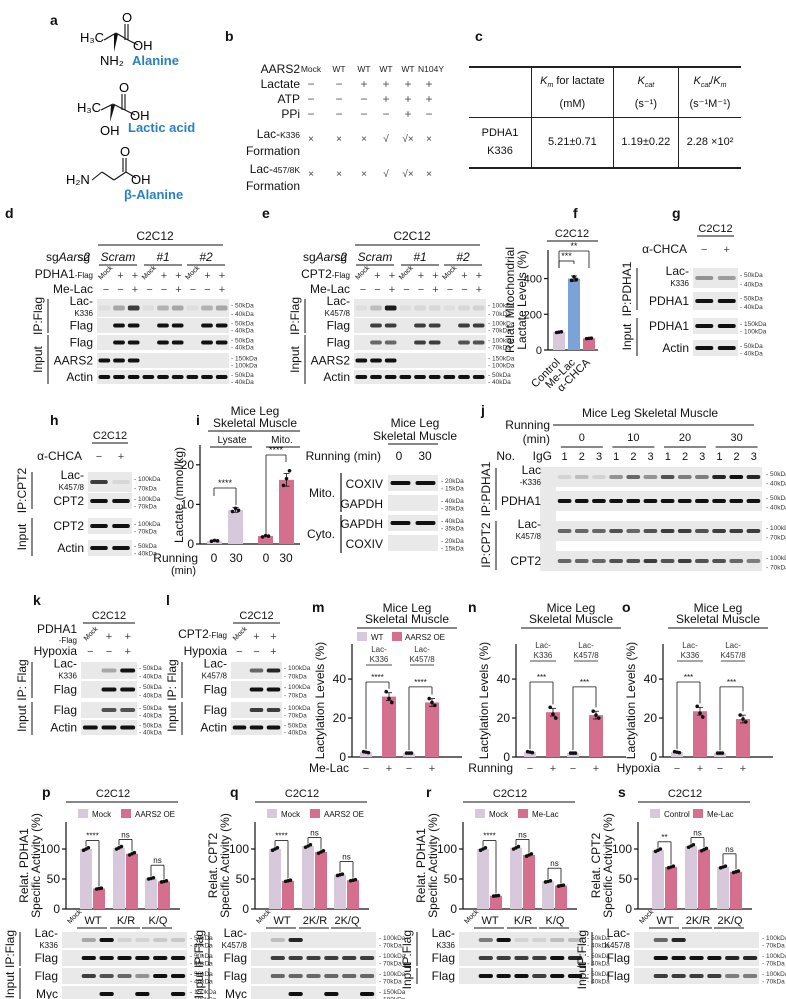  Describe the element at coordinates (163, 360) in the screenshot. I see `blot-aars2` at that location.